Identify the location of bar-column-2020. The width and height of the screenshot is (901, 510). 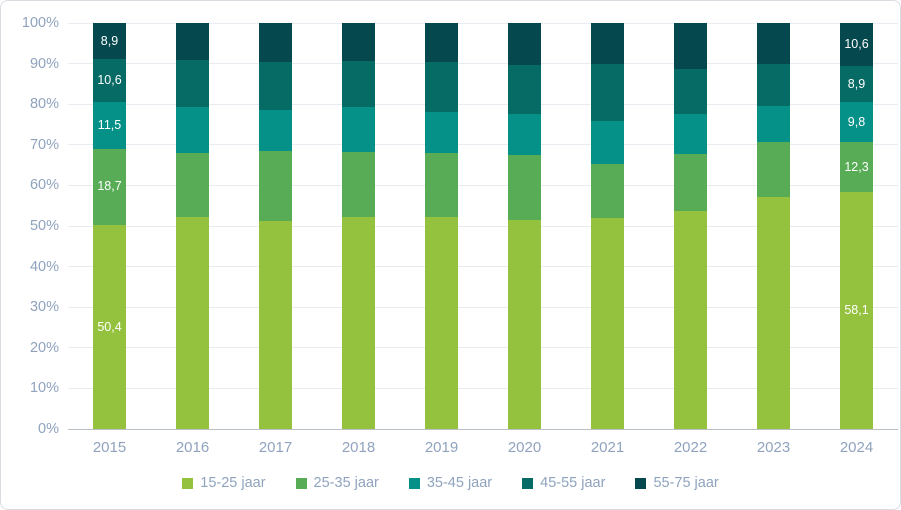
(524, 226).